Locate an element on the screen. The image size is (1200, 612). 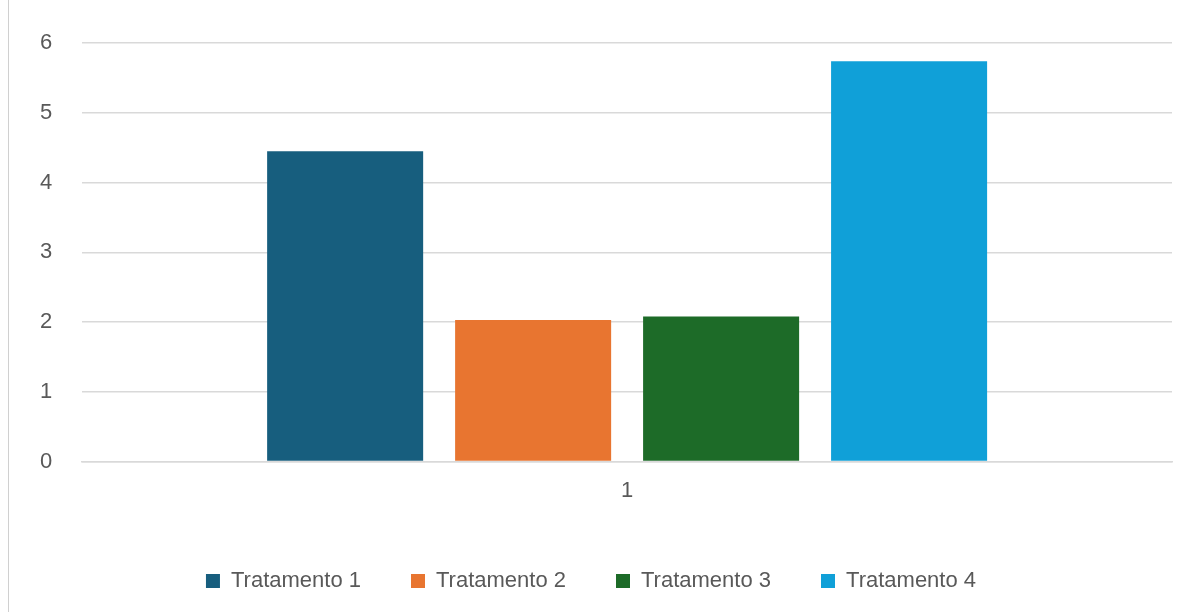
y-tick-label: 2 is located at coordinates (46, 321).